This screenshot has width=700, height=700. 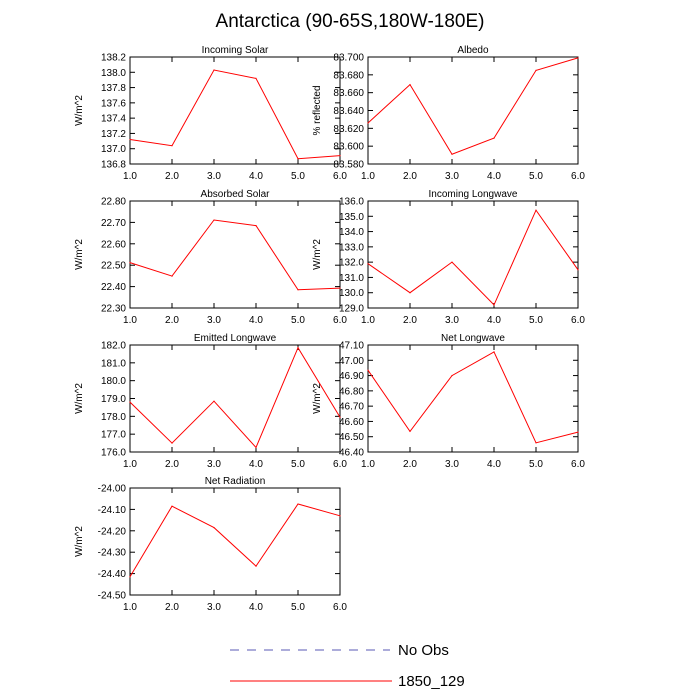 What do you see at coordinates (317, 110) in the screenshot?
I see `y-axis-label: % reflected` at bounding box center [317, 110].